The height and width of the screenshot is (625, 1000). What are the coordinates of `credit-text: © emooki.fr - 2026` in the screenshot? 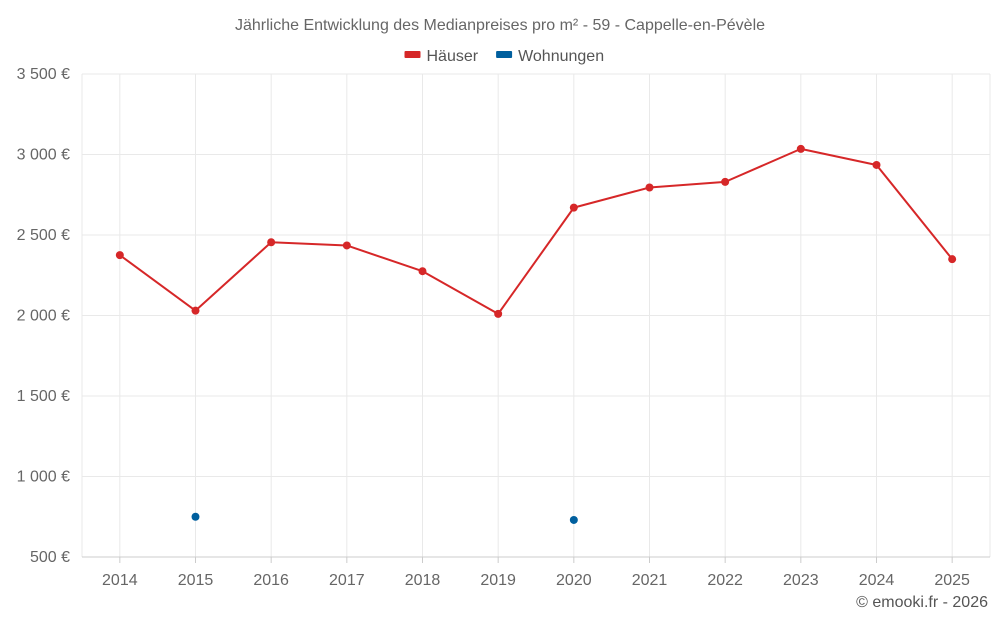 It's located at (922, 602).